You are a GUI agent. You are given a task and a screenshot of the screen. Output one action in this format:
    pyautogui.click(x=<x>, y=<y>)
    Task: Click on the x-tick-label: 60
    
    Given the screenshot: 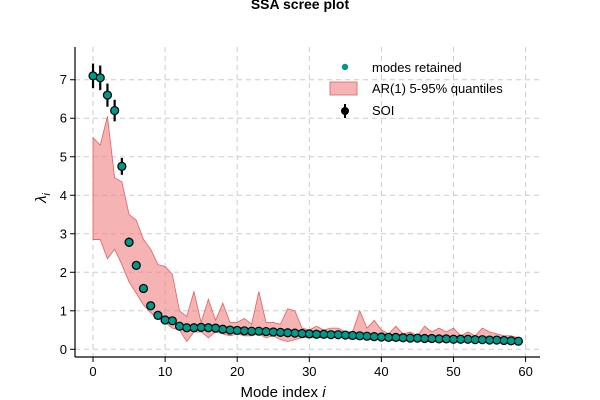 What is the action you would take?
    pyautogui.click(x=525, y=371)
    